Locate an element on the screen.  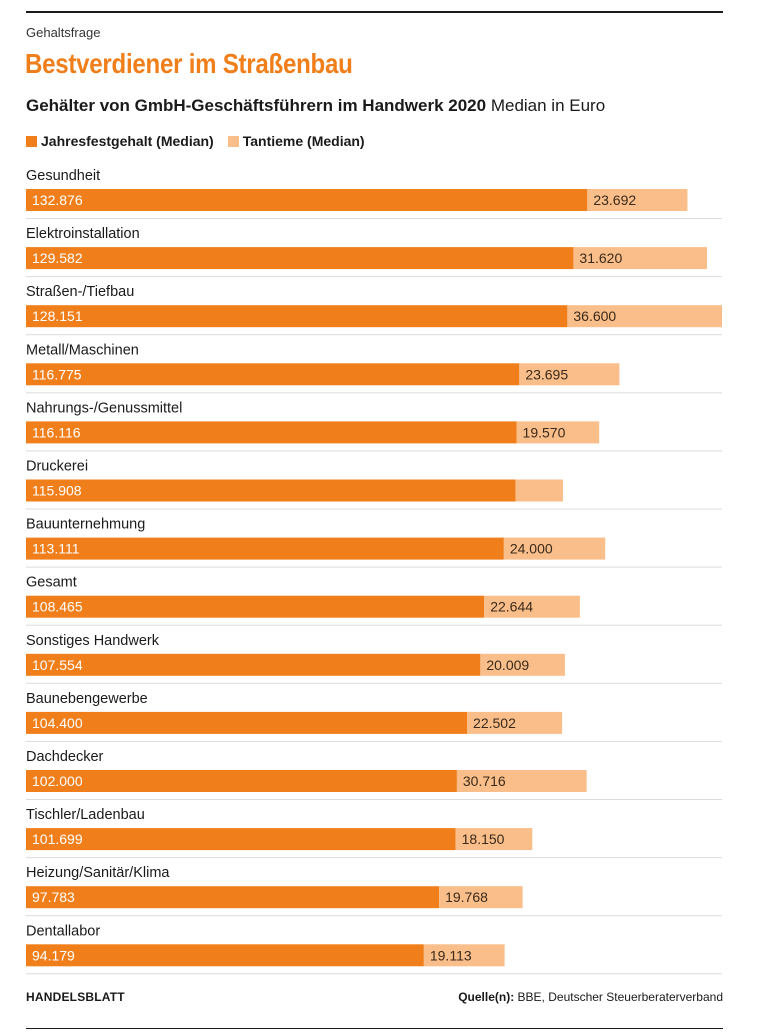
category-label-row-9: Sonstiges Handwerk is located at coordinates (93, 641).